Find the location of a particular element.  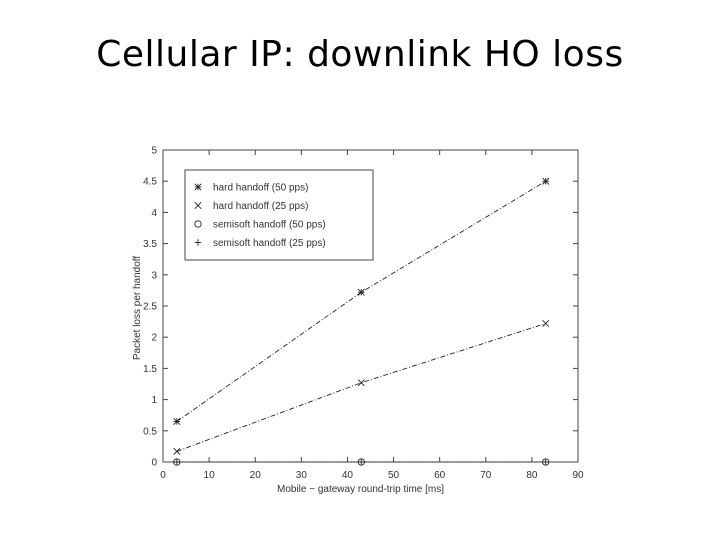

slide-title: Cellular IP: downlink HO loss is located at coordinates (360, 54).